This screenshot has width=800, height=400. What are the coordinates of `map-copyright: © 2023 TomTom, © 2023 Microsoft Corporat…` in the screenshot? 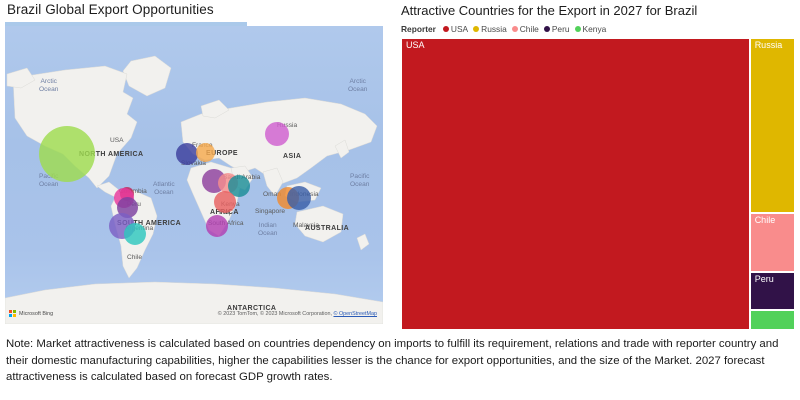 It's located at (297, 314).